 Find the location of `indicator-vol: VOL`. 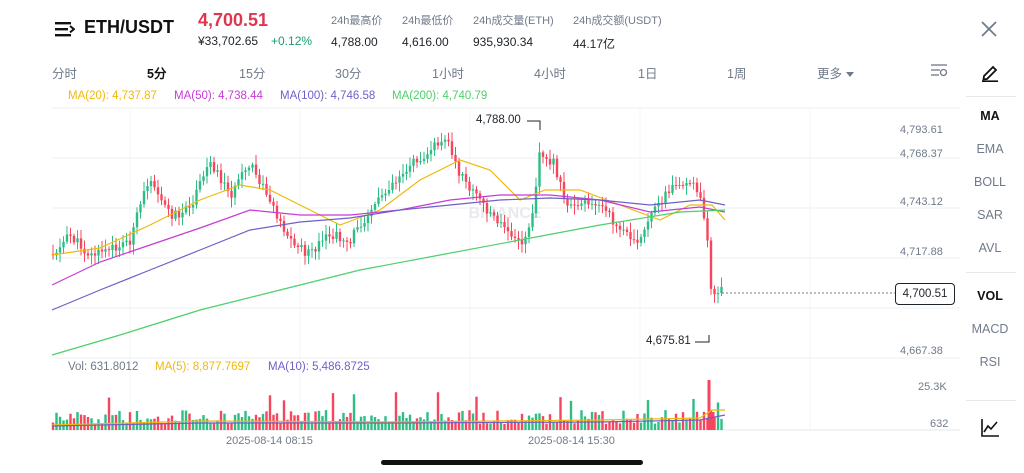

indicator-vol: VOL is located at coordinates (990, 296).